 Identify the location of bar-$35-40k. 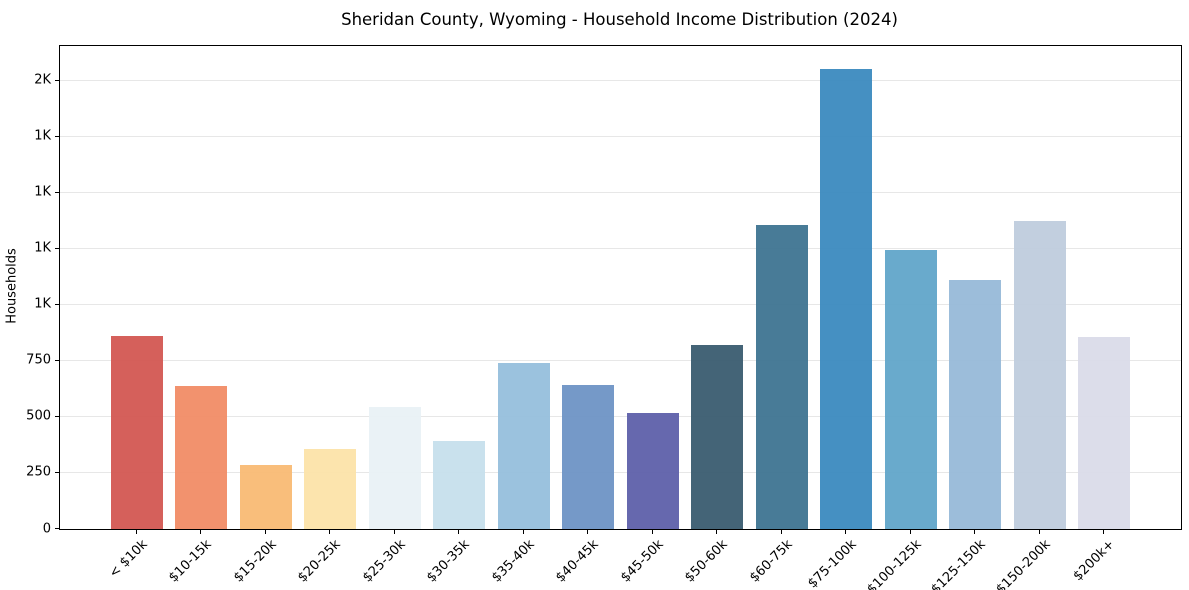
(523, 446).